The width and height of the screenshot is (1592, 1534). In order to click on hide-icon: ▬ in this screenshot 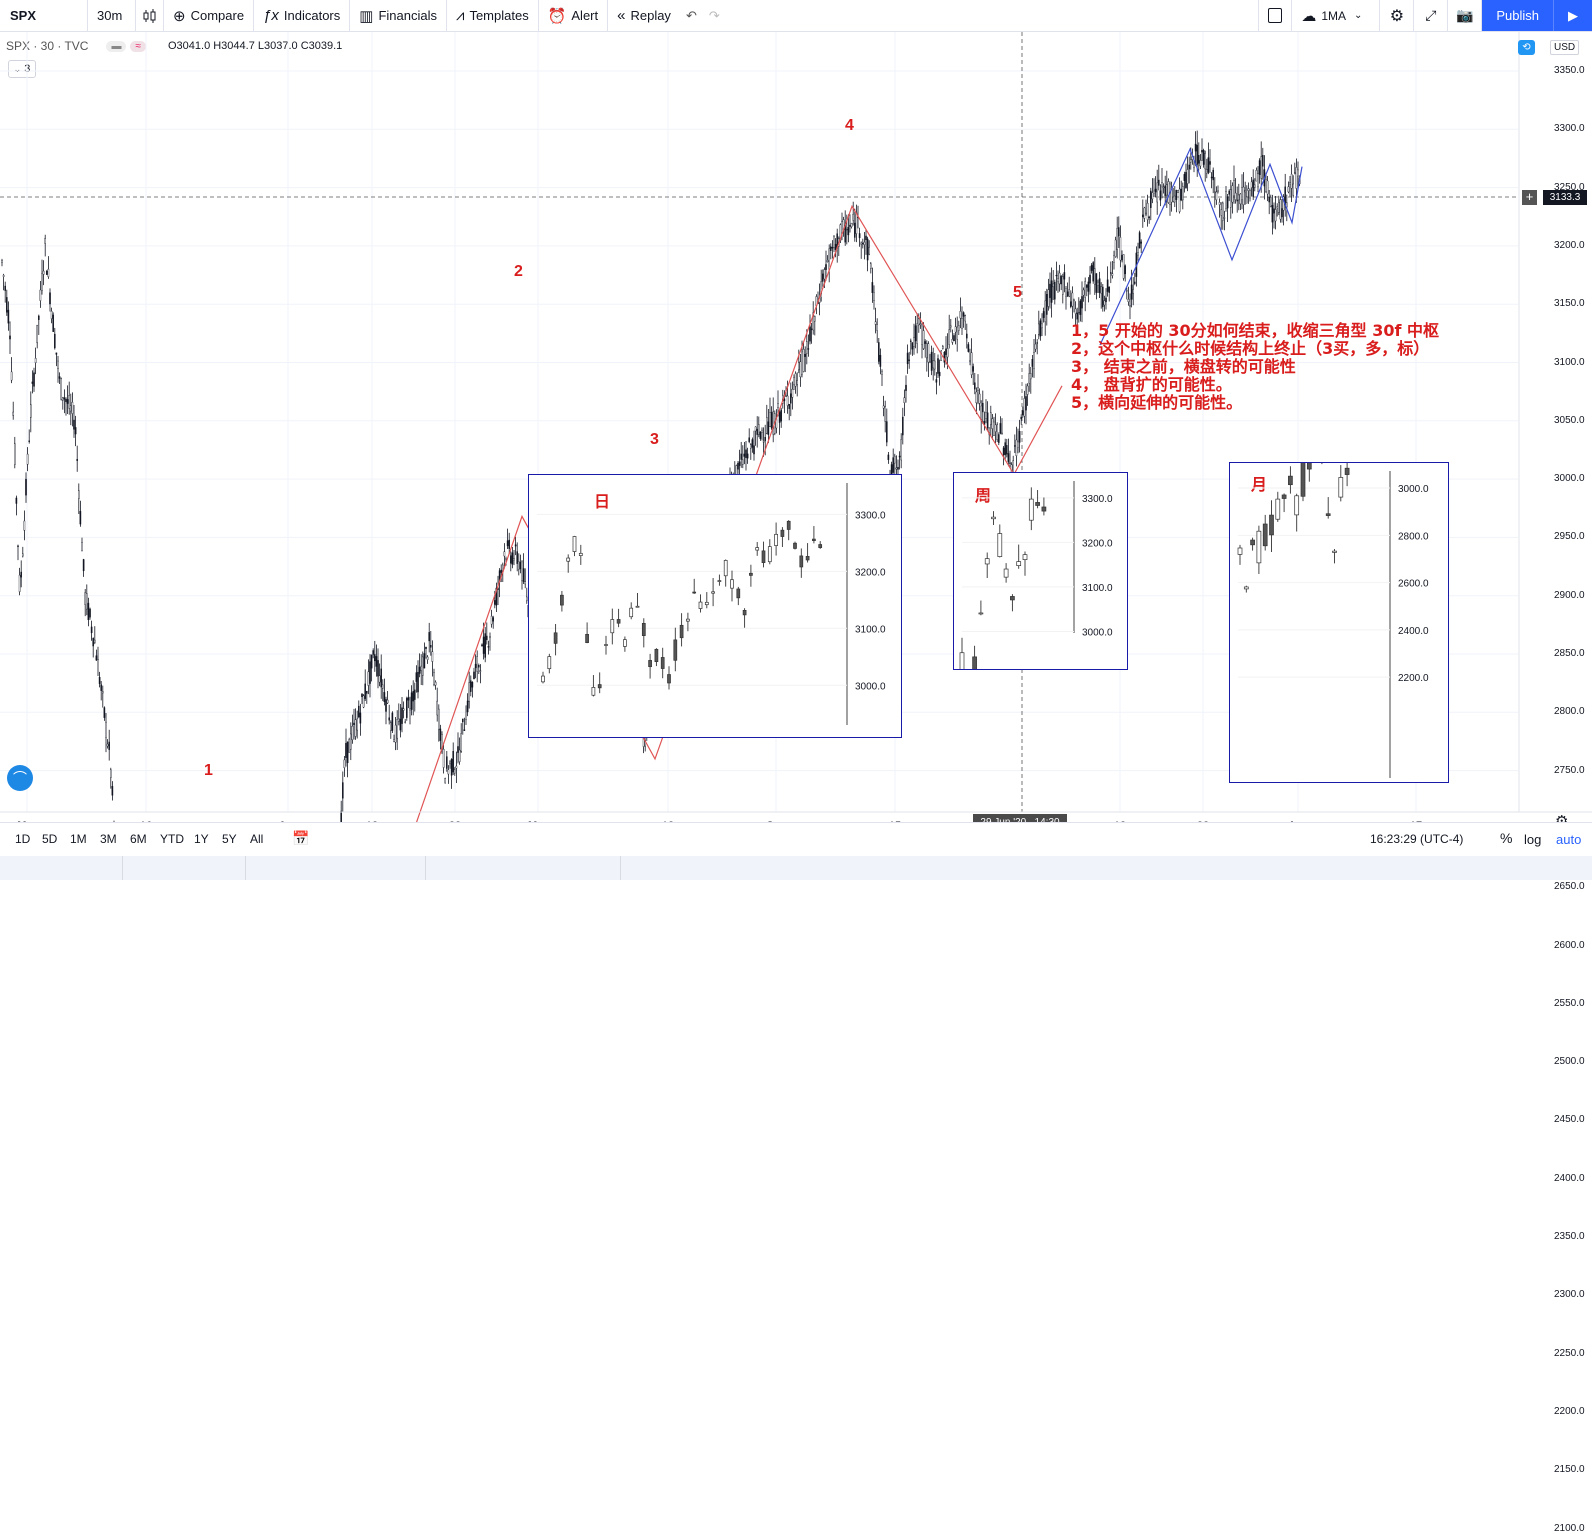, I will do `click(116, 46)`.